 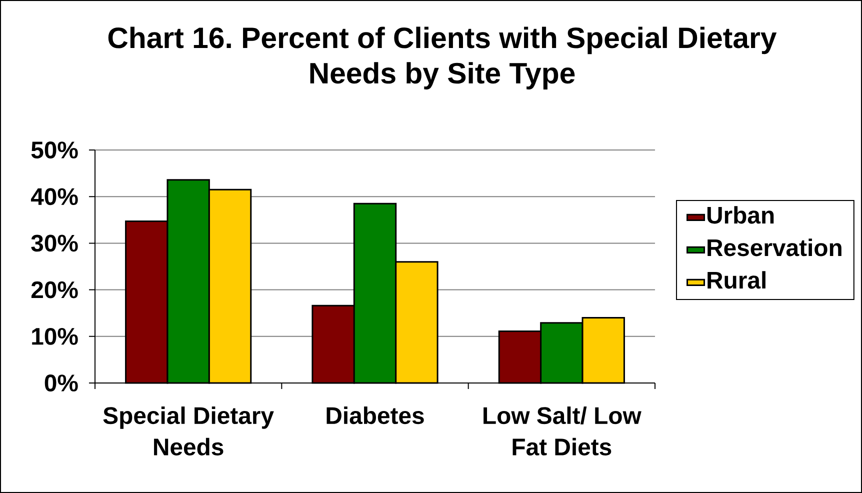 I want to click on y-tick-label: 30%, so click(x=54, y=243).